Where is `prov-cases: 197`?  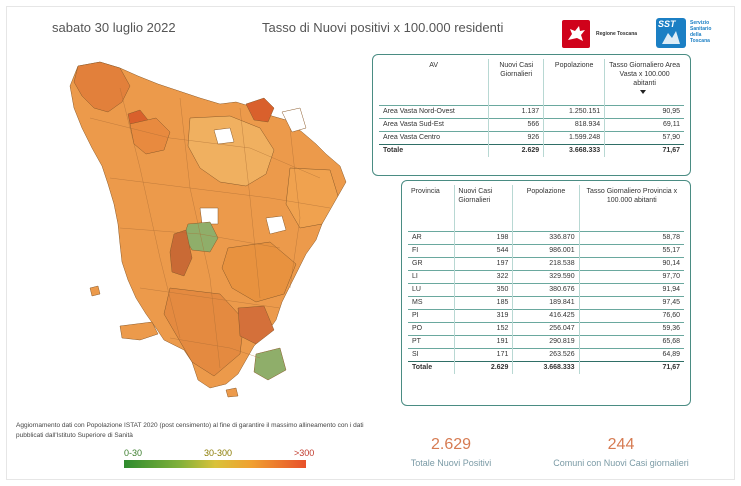 prov-cases: 197 is located at coordinates (483, 263).